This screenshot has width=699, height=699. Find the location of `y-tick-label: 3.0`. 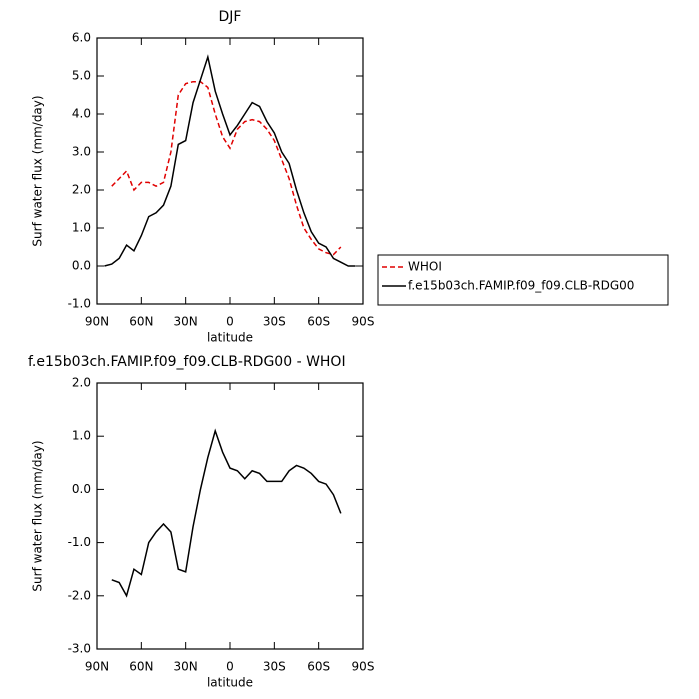

y-tick-label: 3.0 is located at coordinates (81, 152).